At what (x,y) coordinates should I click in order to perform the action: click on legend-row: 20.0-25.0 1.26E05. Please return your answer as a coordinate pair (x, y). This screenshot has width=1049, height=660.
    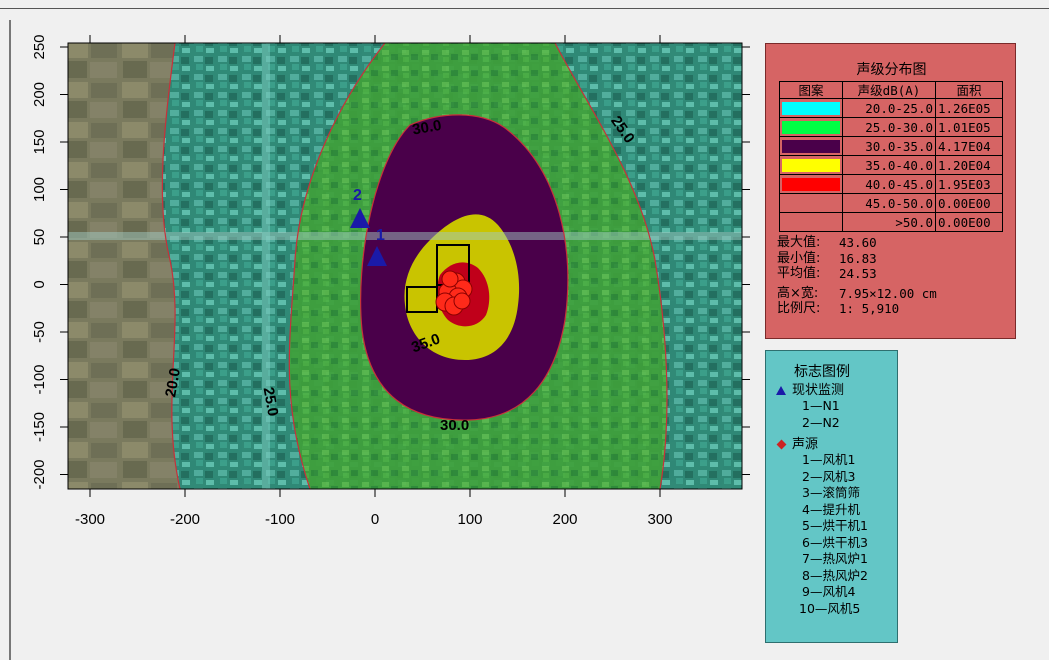
    Looking at the image, I should click on (891, 108).